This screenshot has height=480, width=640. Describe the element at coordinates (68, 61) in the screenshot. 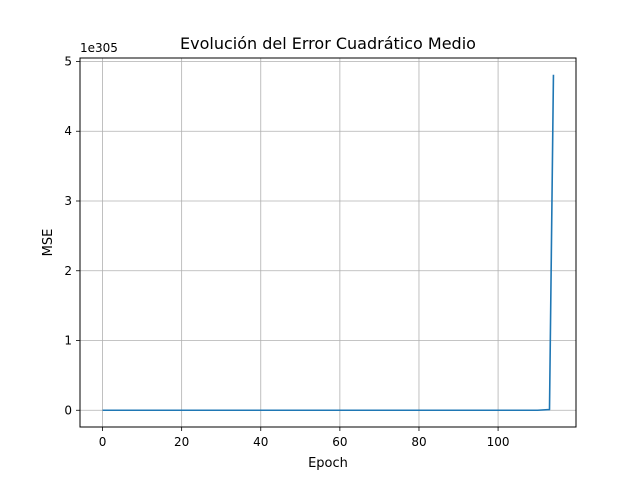

I see `y-tick-label: 5` at that location.